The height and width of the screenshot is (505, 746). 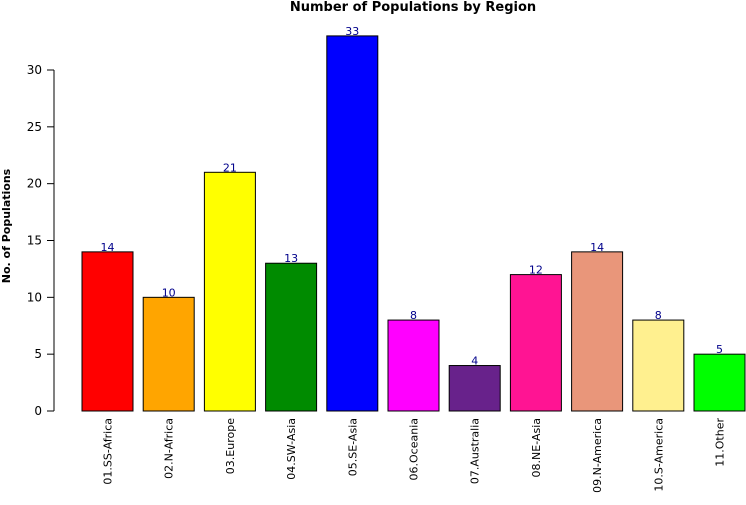 I want to click on category-label-3: 03.Europe, so click(x=230, y=446).